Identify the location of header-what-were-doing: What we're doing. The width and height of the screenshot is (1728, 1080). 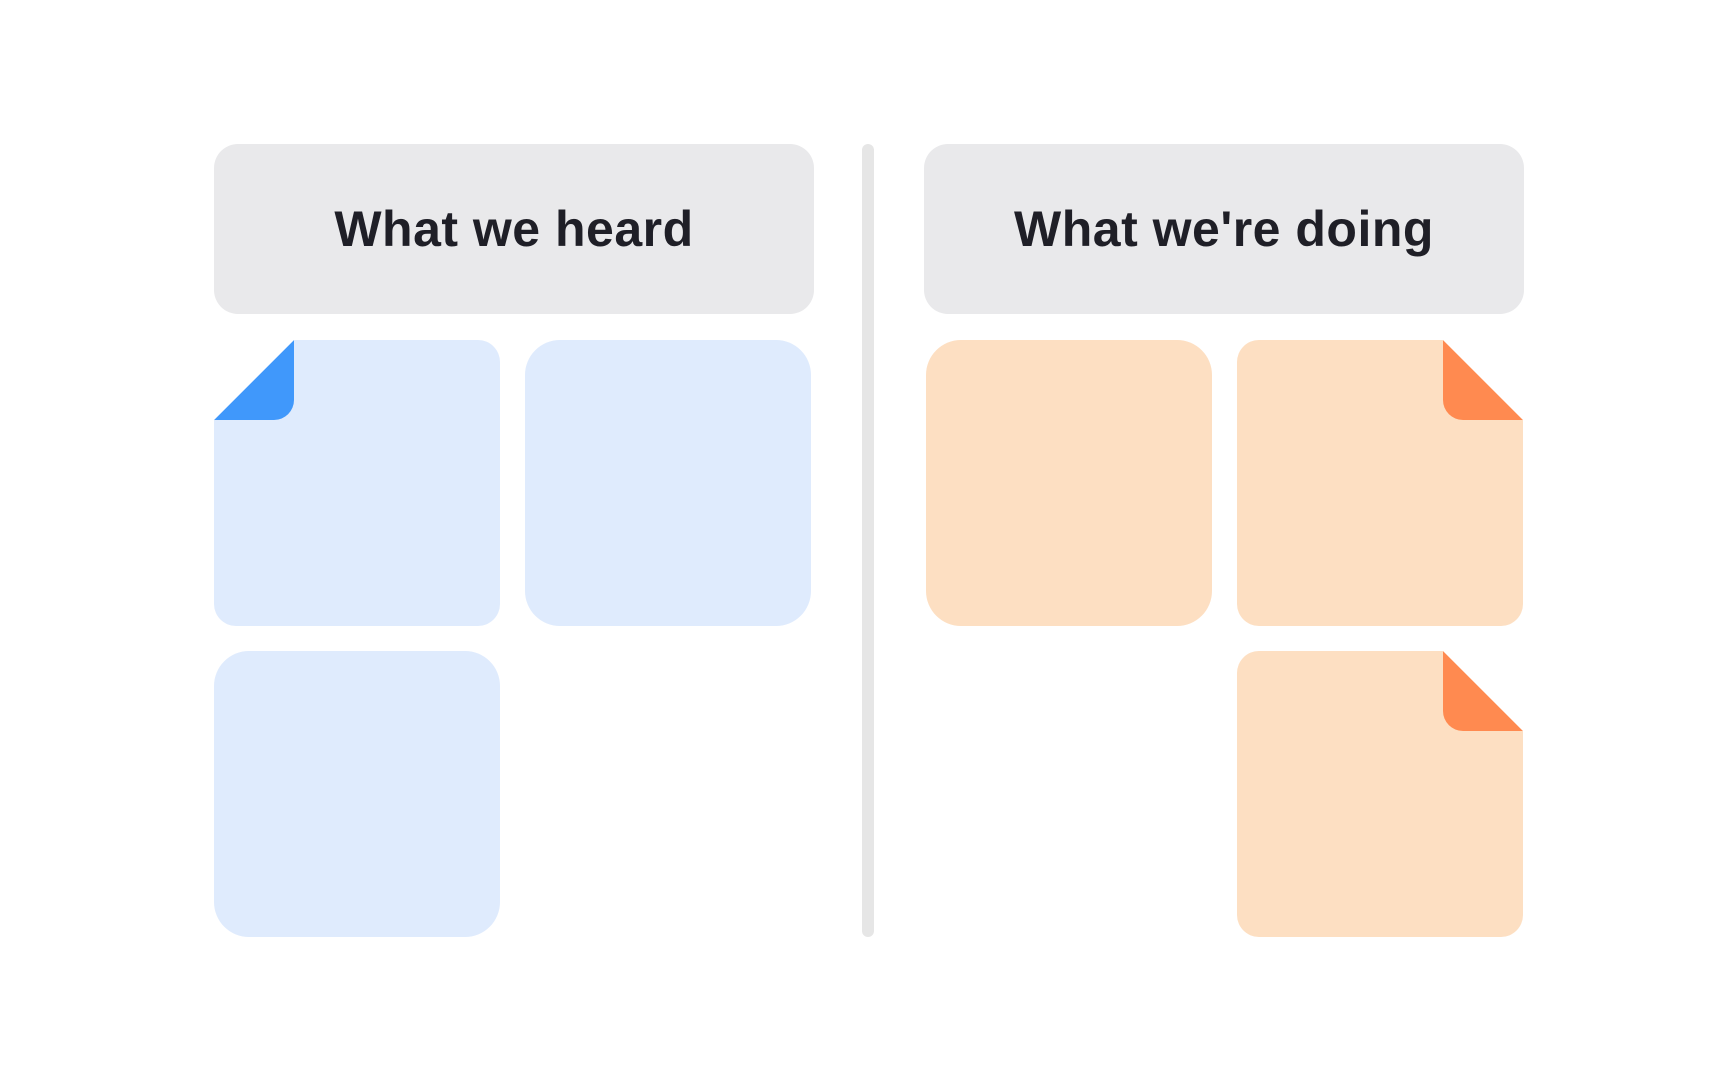
(1224, 229).